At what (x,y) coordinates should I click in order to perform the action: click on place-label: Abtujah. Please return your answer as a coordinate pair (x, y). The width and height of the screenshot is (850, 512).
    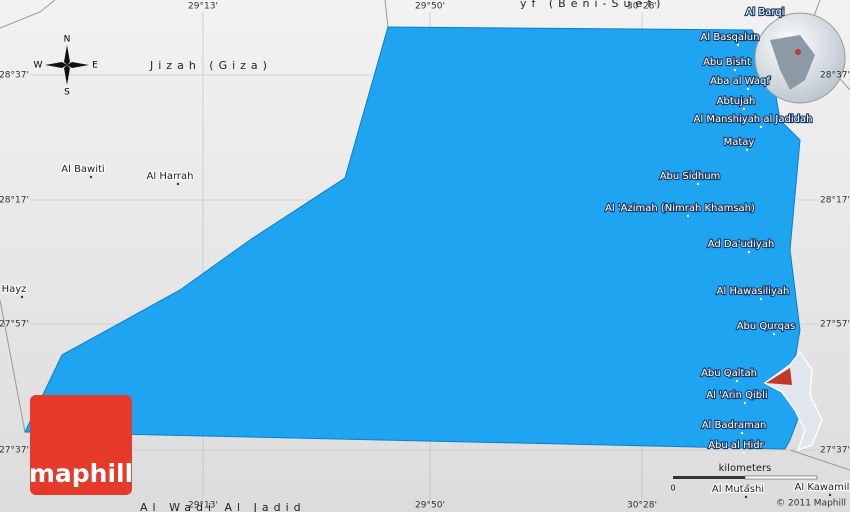
    Looking at the image, I should click on (736, 101).